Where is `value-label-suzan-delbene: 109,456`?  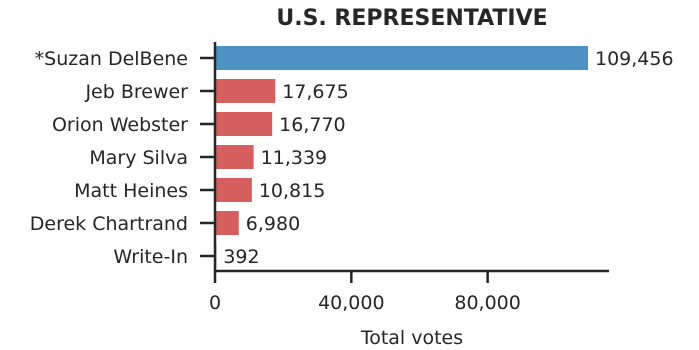 value-label-suzan-delbene: 109,456 is located at coordinates (634, 59).